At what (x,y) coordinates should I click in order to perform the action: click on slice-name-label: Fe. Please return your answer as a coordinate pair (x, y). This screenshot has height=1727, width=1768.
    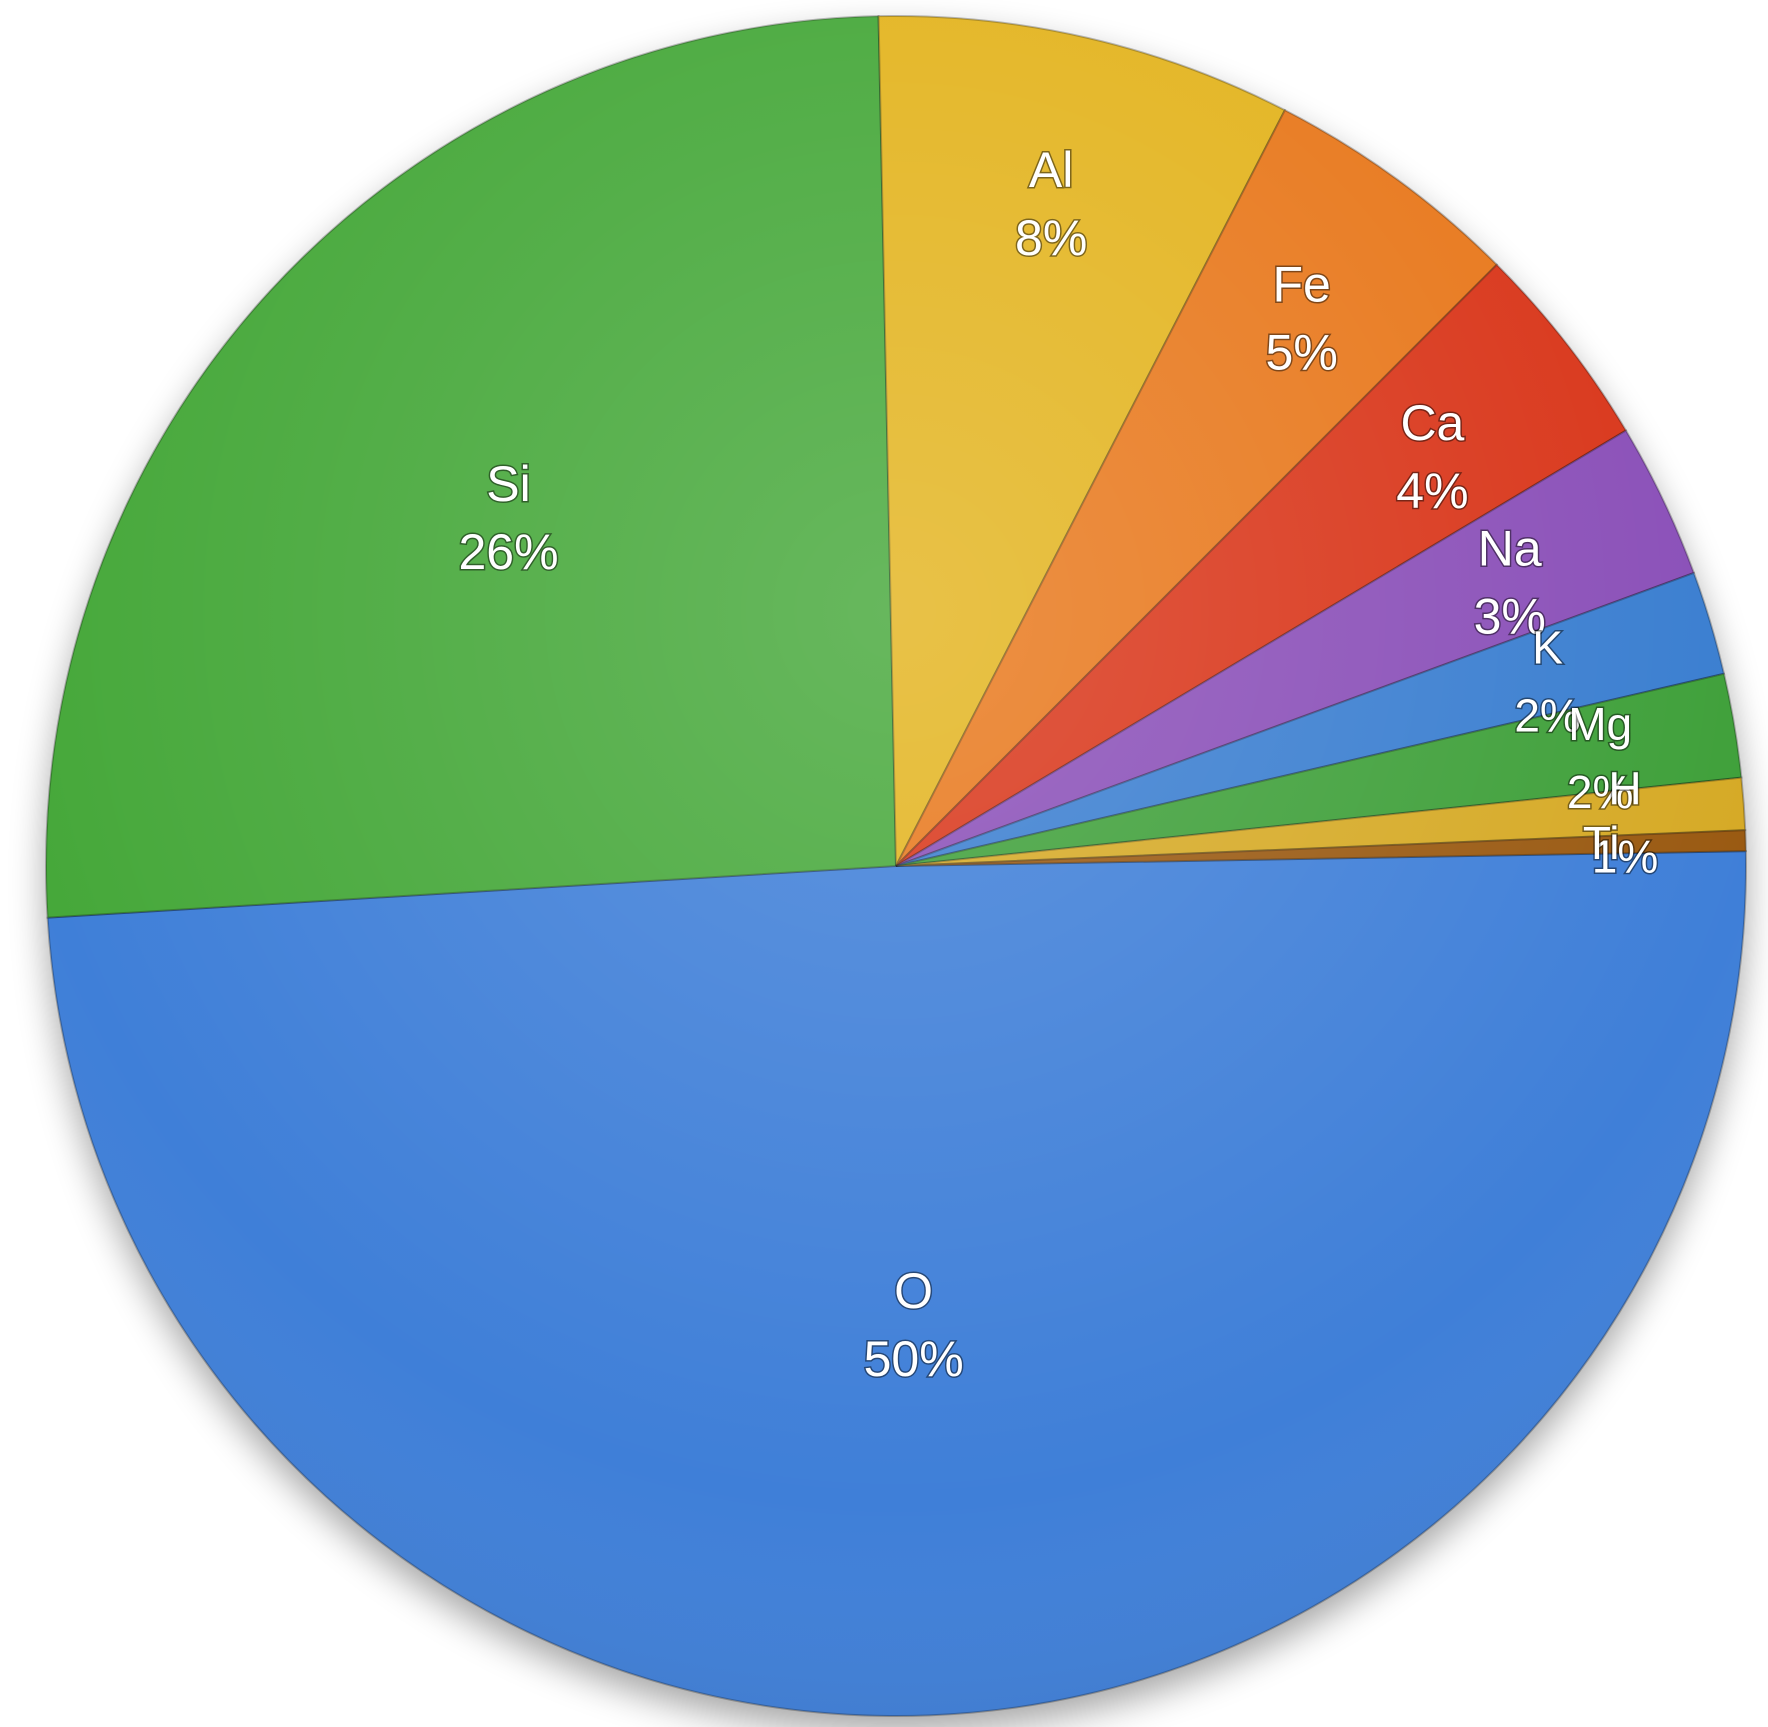
    Looking at the image, I should click on (1301, 285).